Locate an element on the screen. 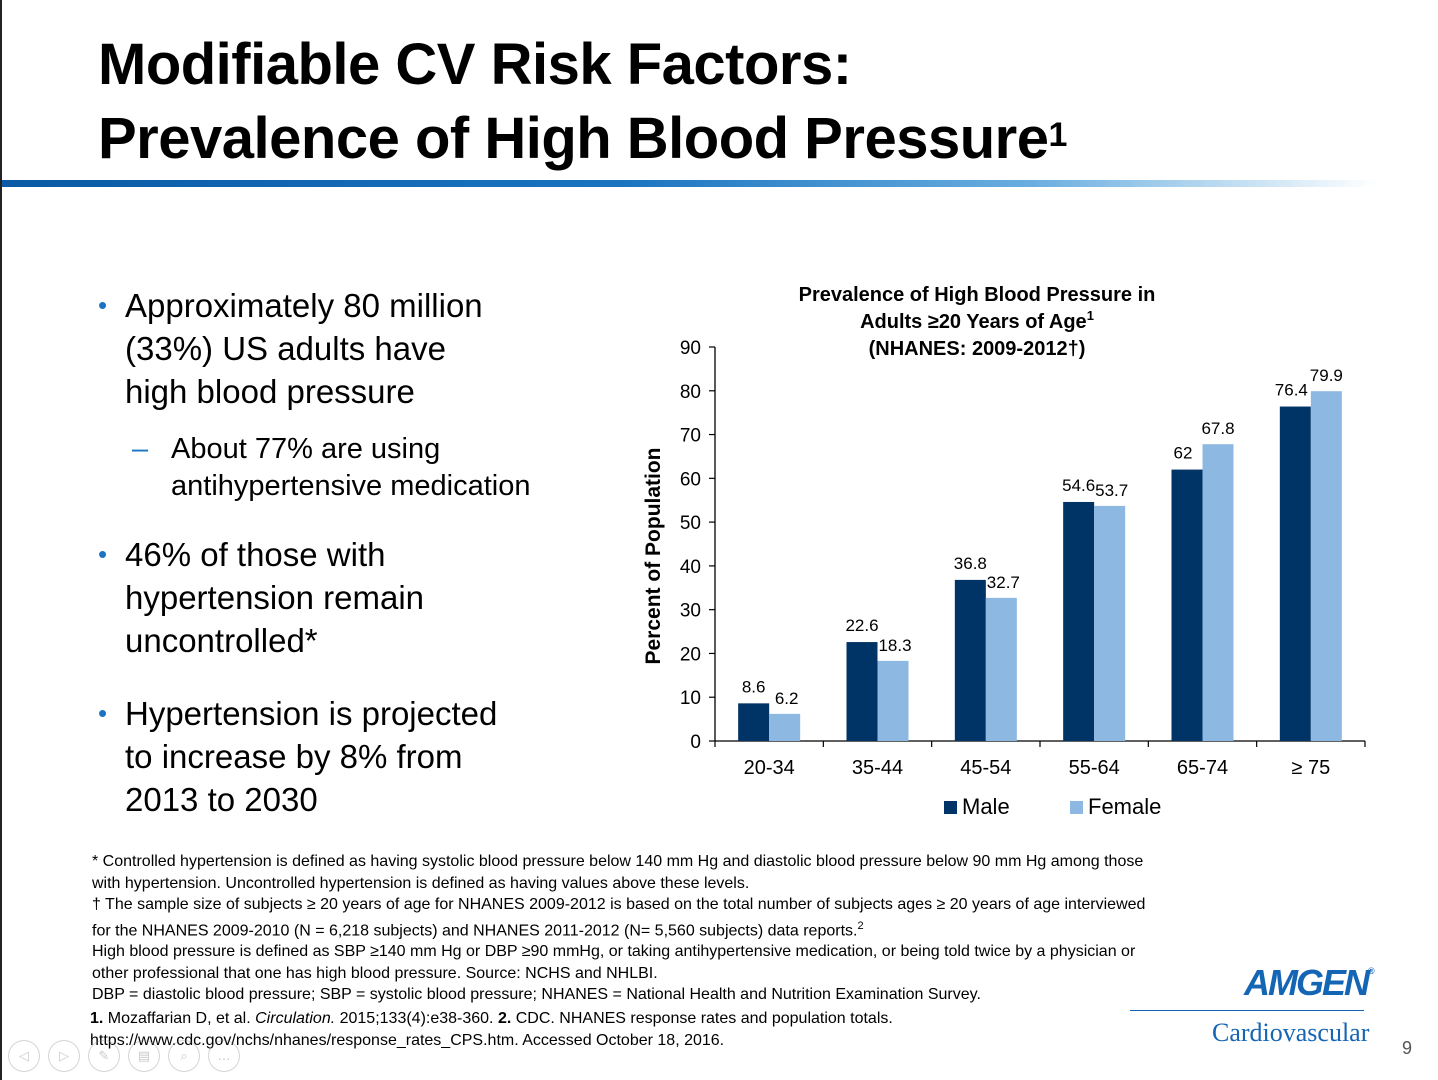 The height and width of the screenshot is (1080, 1438). title-line-2-text: Prevalence of High Blood Pressure is located at coordinates (573, 138).